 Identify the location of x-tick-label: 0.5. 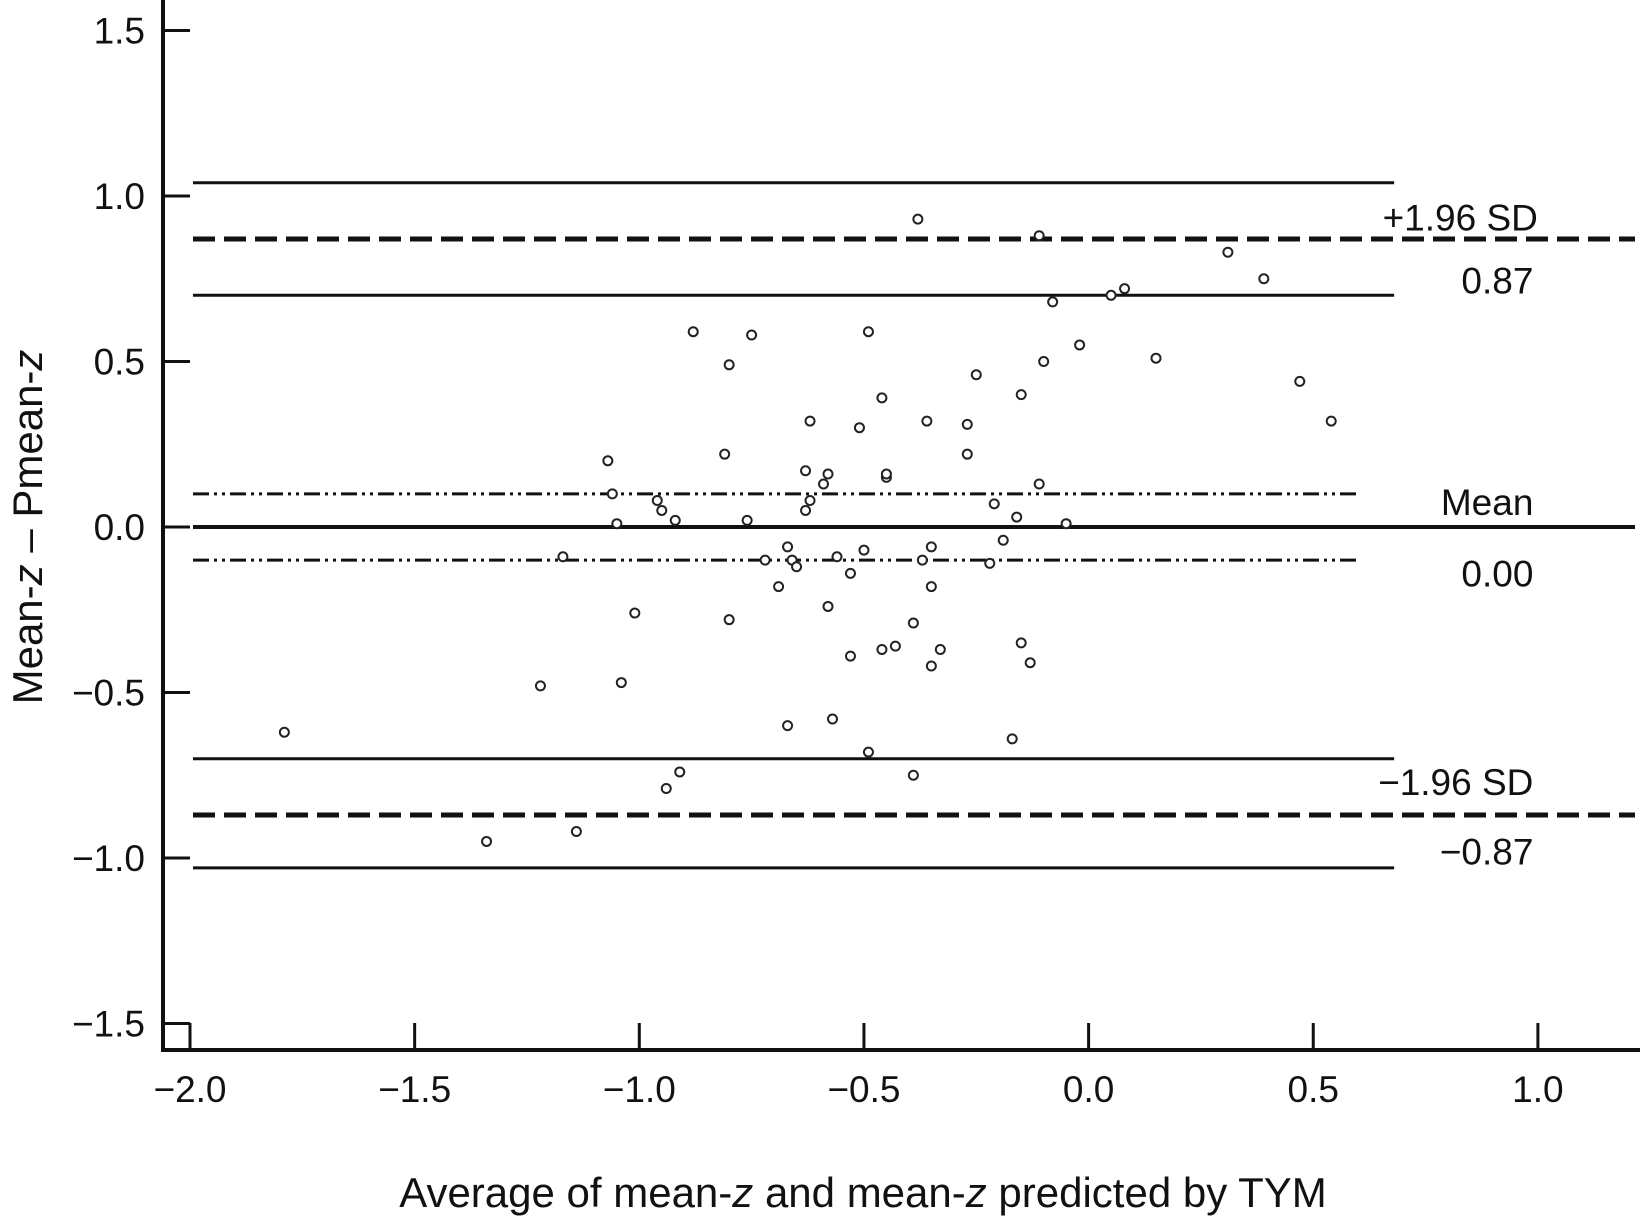
(1313, 1089).